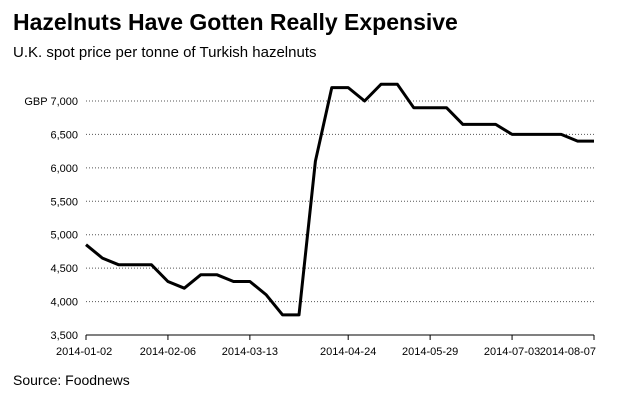  Describe the element at coordinates (64, 303) in the screenshot. I see `y-tick-label: 4,000` at that location.